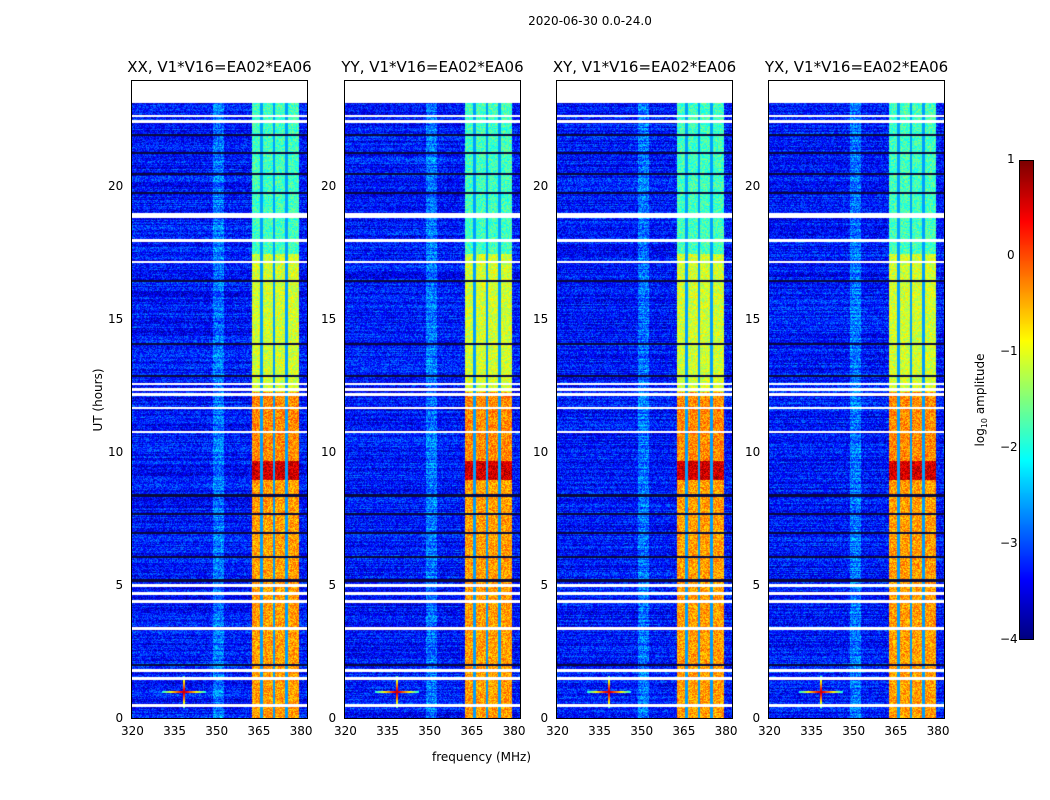 The image size is (1050, 800). What do you see at coordinates (432, 67) in the screenshot?
I see `panel-title: YY, V1*V16=EA02*EA06` at bounding box center [432, 67].